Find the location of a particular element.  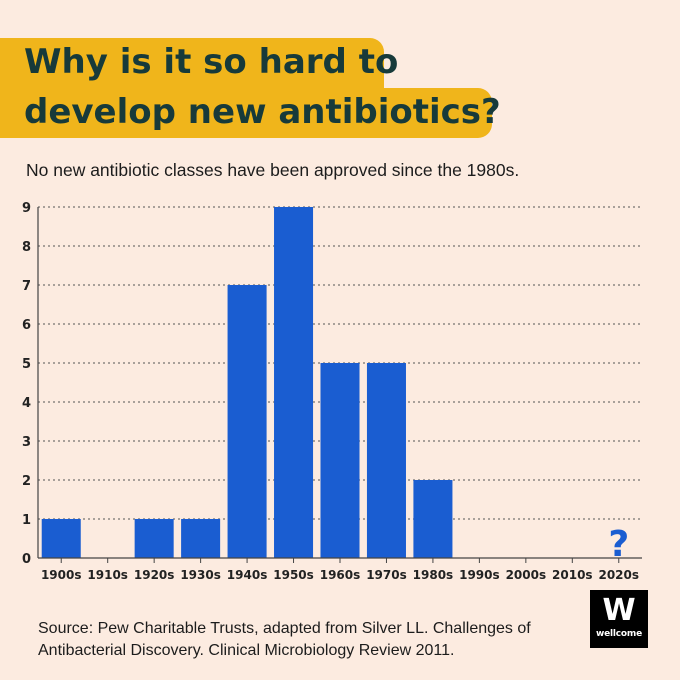

y-tick-label-2: 2 is located at coordinates (26, 481).